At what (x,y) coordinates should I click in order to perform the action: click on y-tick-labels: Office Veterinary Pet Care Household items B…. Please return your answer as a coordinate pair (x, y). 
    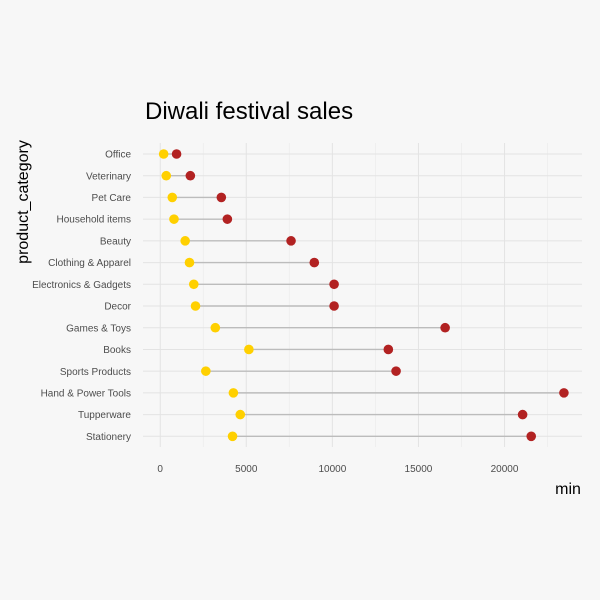
    Looking at the image, I should click on (82, 296).